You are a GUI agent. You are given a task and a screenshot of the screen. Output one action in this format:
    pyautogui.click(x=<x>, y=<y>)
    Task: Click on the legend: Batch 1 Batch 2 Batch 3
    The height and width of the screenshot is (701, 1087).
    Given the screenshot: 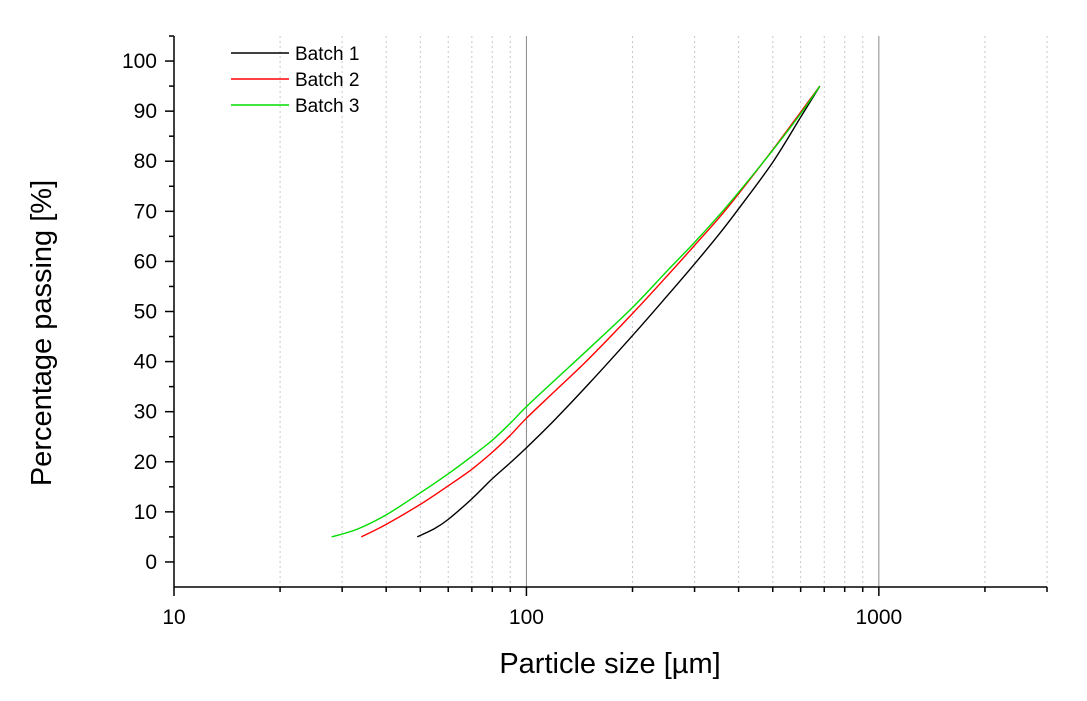 What is the action you would take?
    pyautogui.click(x=295, y=80)
    